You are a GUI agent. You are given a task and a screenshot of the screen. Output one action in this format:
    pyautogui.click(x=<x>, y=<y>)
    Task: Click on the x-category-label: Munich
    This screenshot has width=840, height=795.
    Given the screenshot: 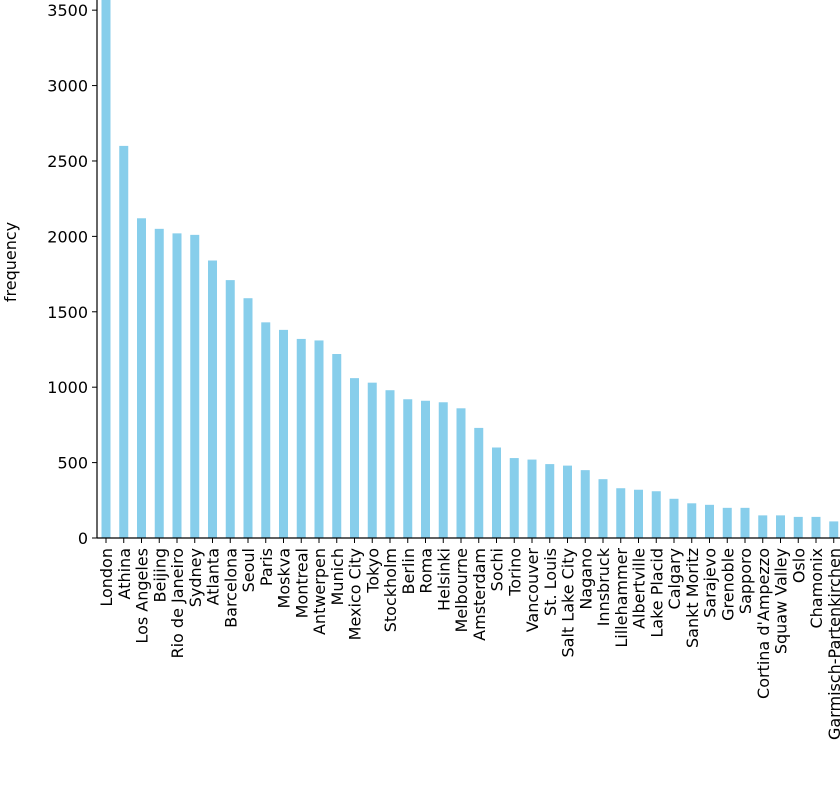 What is the action you would take?
    pyautogui.click(x=337, y=576)
    